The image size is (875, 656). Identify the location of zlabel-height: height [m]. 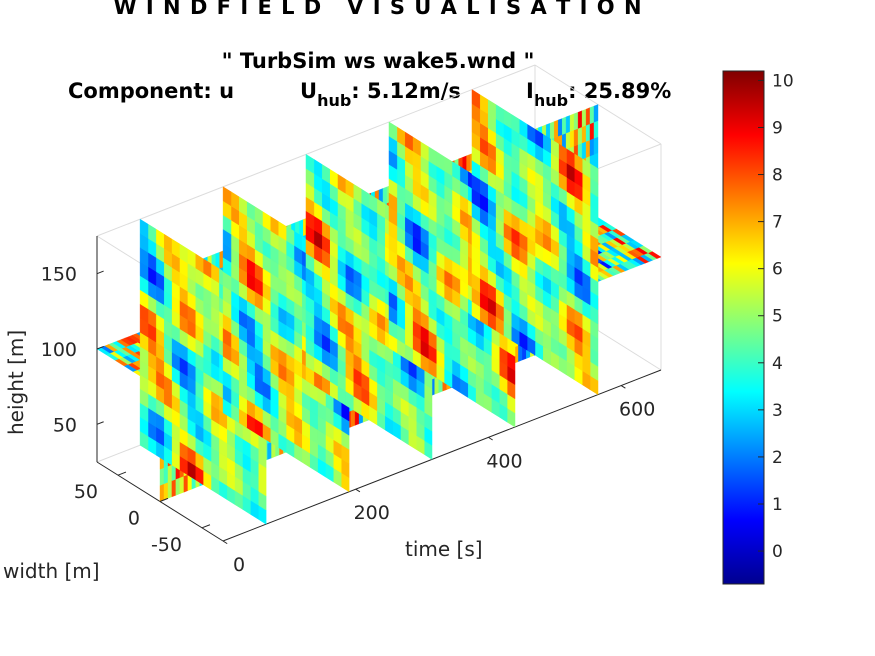
(16, 382).